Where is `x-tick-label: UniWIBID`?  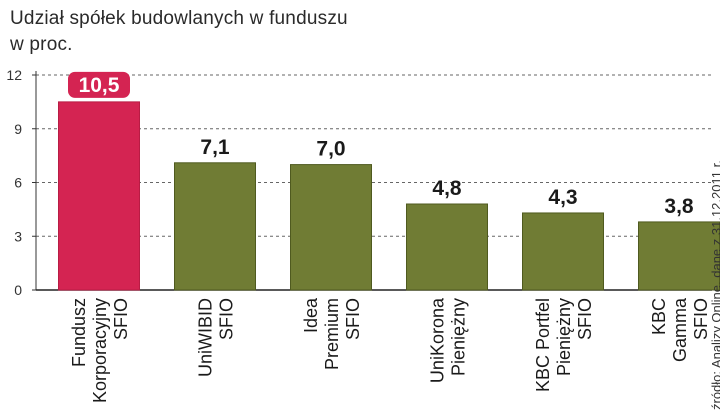 x-tick-label: UniWIBID is located at coordinates (206, 337).